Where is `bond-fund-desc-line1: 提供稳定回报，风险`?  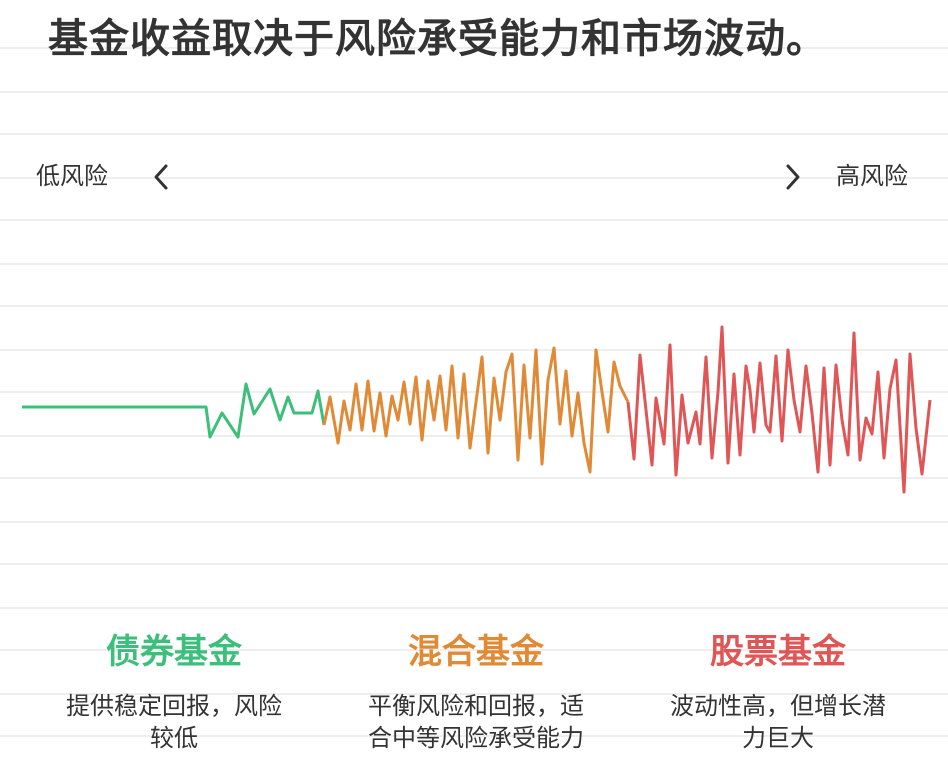 bond-fund-desc-line1: 提供稳定回报，风险 is located at coordinates (174, 706).